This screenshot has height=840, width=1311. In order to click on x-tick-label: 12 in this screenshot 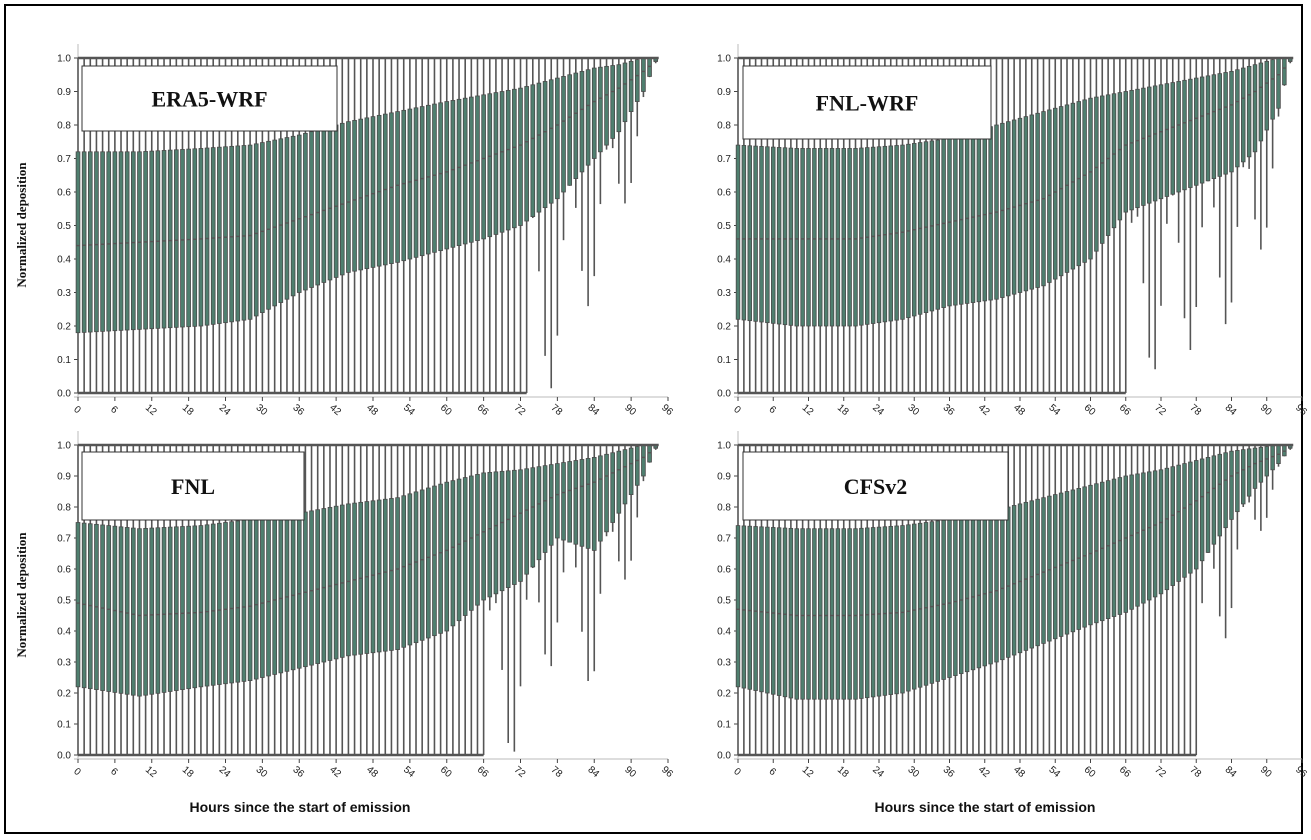, I will do `click(151, 772)`.